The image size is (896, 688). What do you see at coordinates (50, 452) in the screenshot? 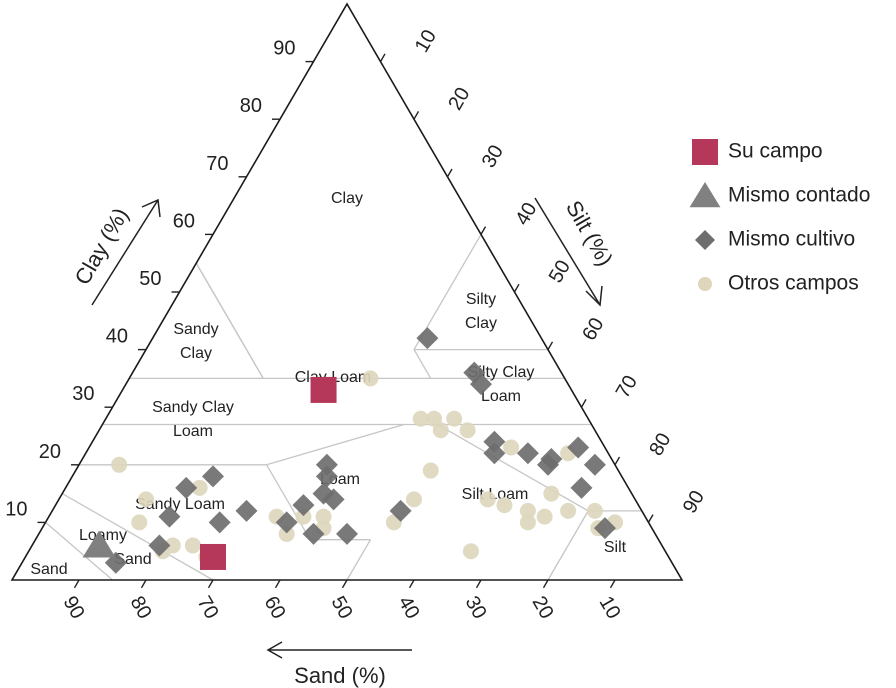
I see `clay-tick-label: 20` at bounding box center [50, 452].